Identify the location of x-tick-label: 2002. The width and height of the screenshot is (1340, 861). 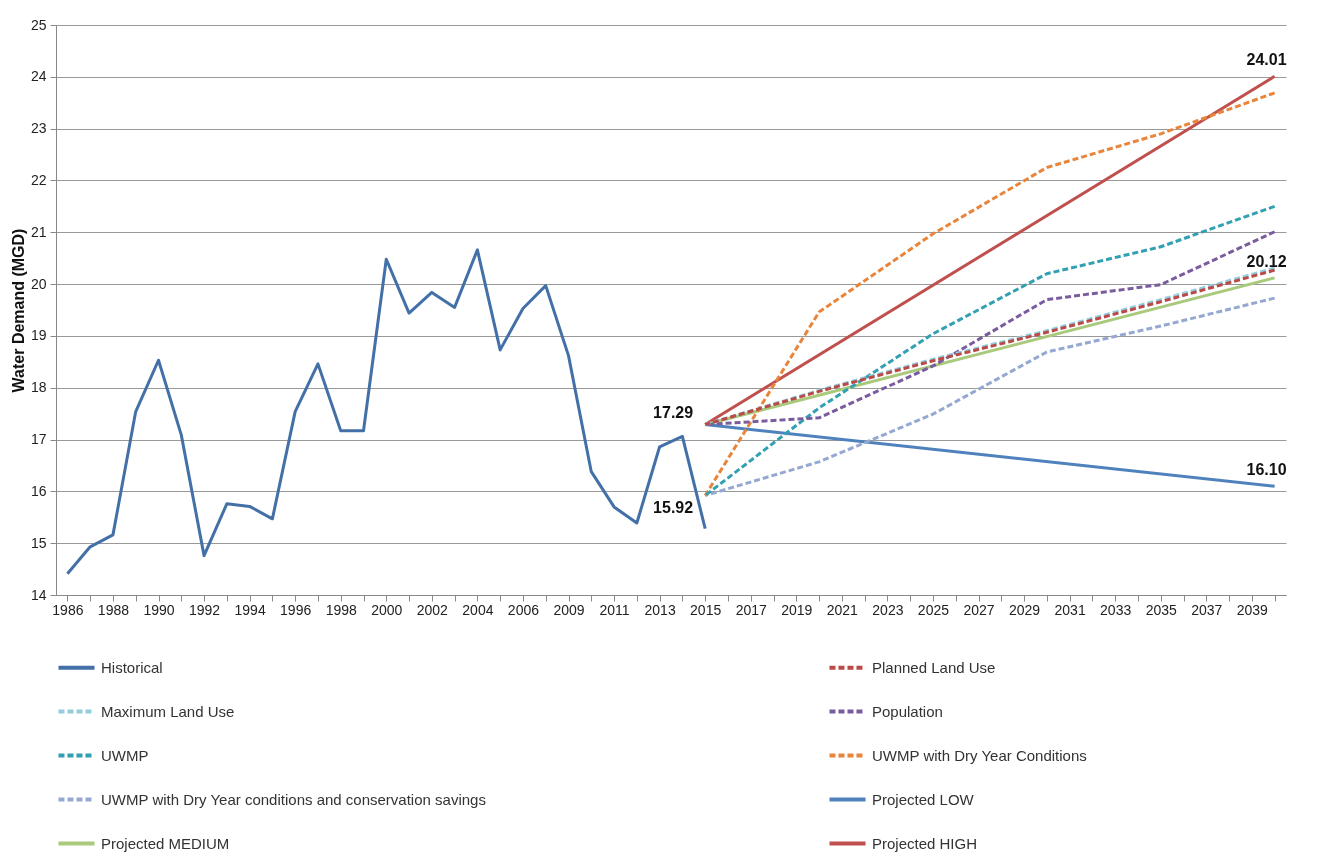
(432, 609).